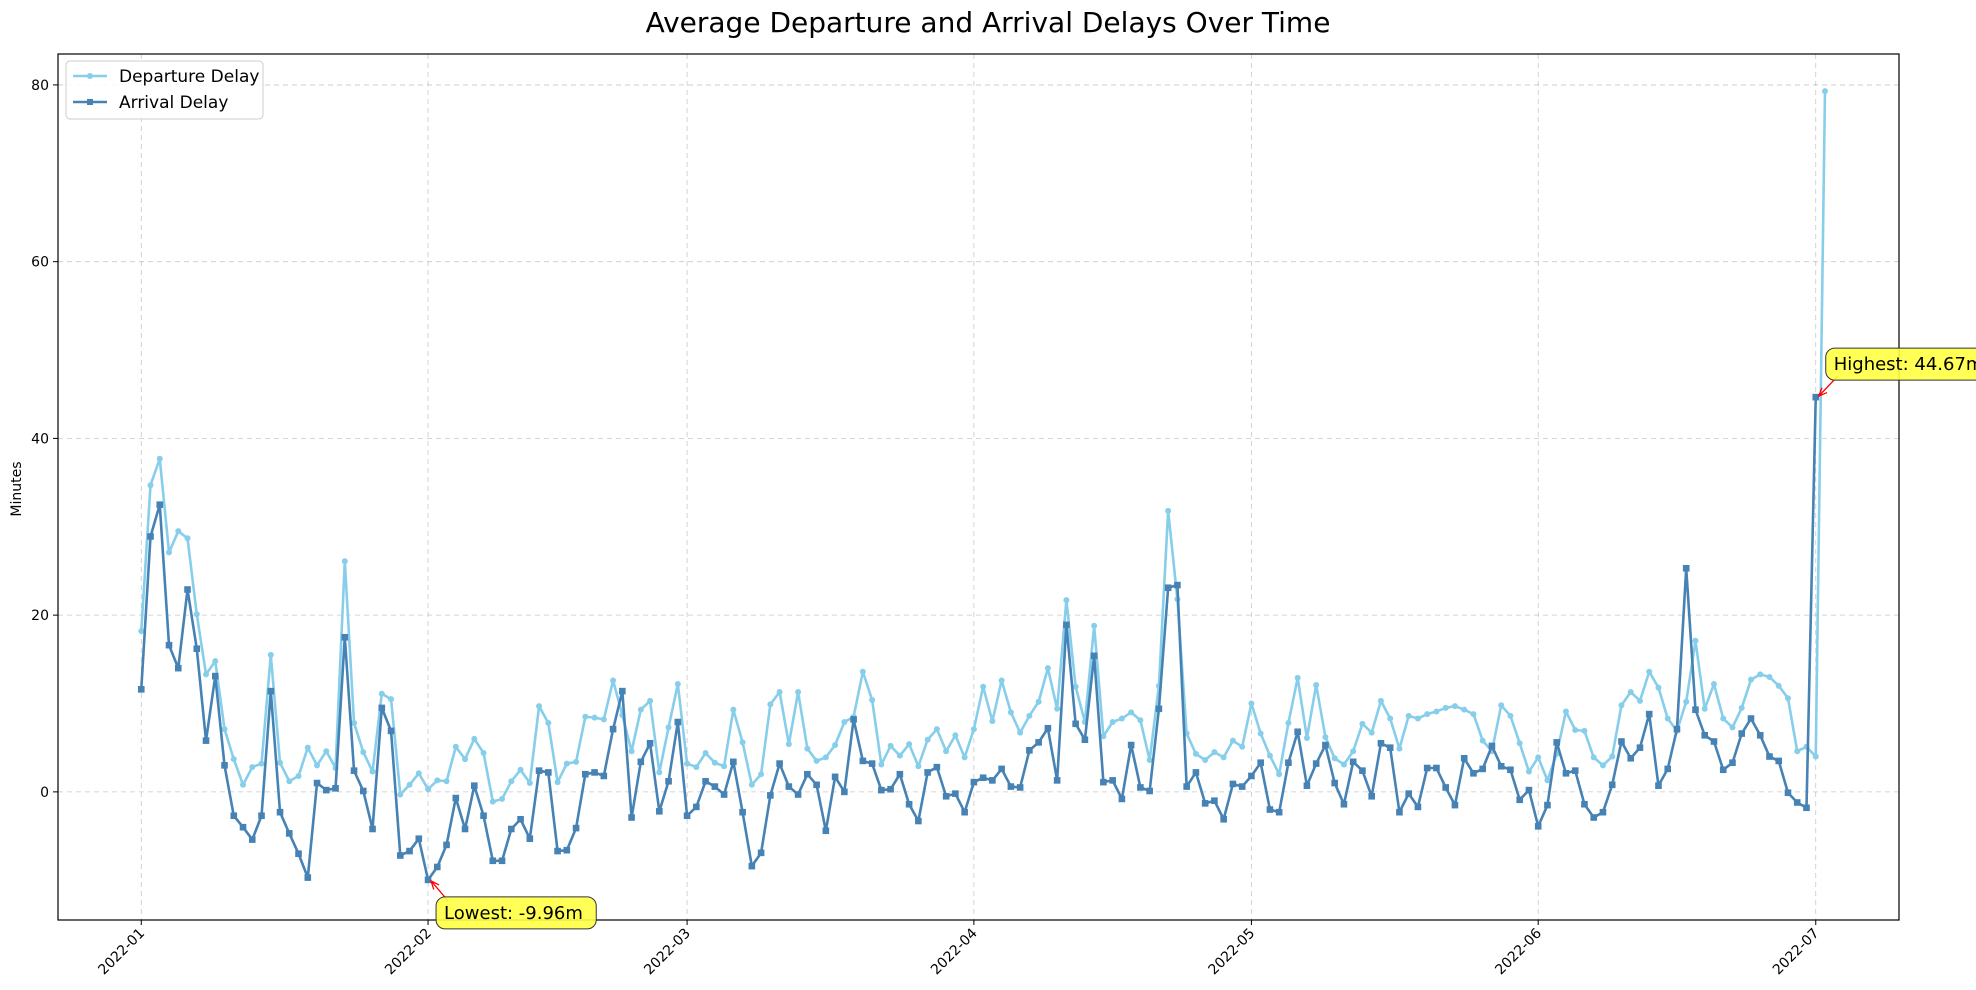 The height and width of the screenshot is (990, 1976). I want to click on legend: Departure Delay Arrival Delay, so click(164, 90).